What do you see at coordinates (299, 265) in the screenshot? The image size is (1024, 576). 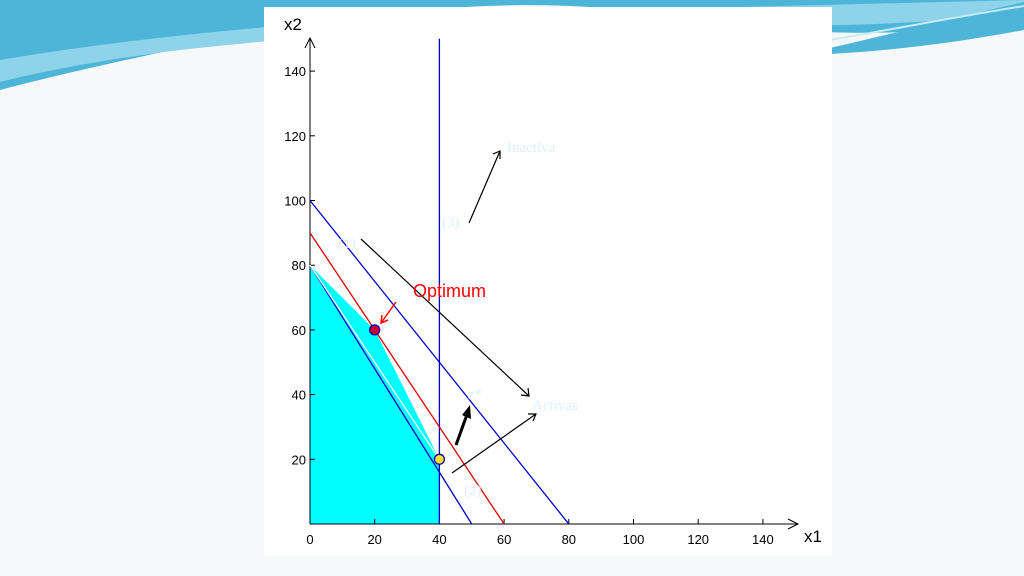 I see `y-tick-label: 80` at bounding box center [299, 265].